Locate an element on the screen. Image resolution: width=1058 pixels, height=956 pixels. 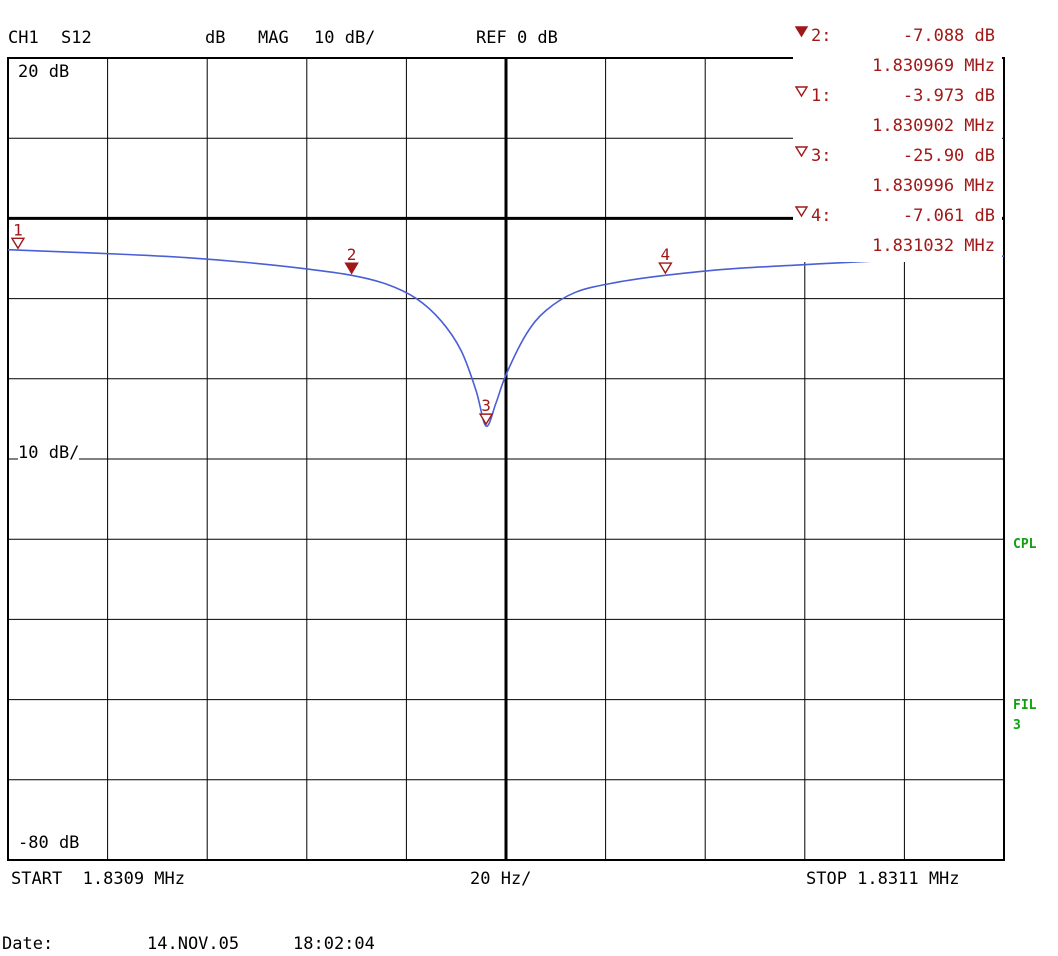
marker-1-readout-frequency: 1.830902 MHz is located at coordinates (933, 126).